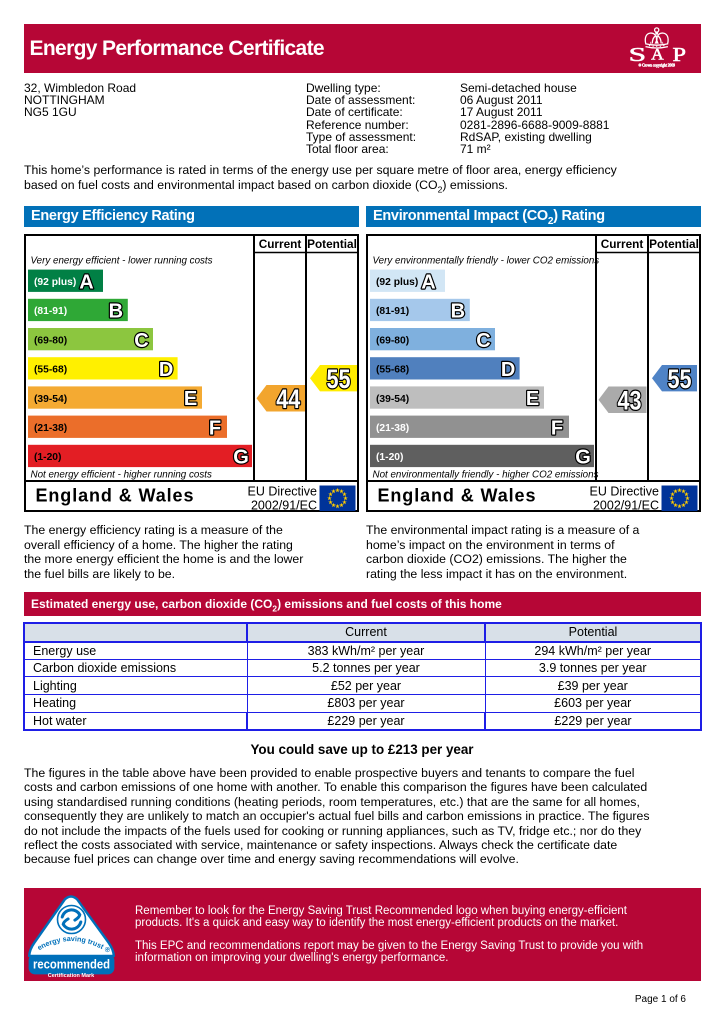 The width and height of the screenshot is (724, 1024). Describe the element at coordinates (657, 64) in the screenshot. I see `svg-text: © Crown copyright 2009` at that location.